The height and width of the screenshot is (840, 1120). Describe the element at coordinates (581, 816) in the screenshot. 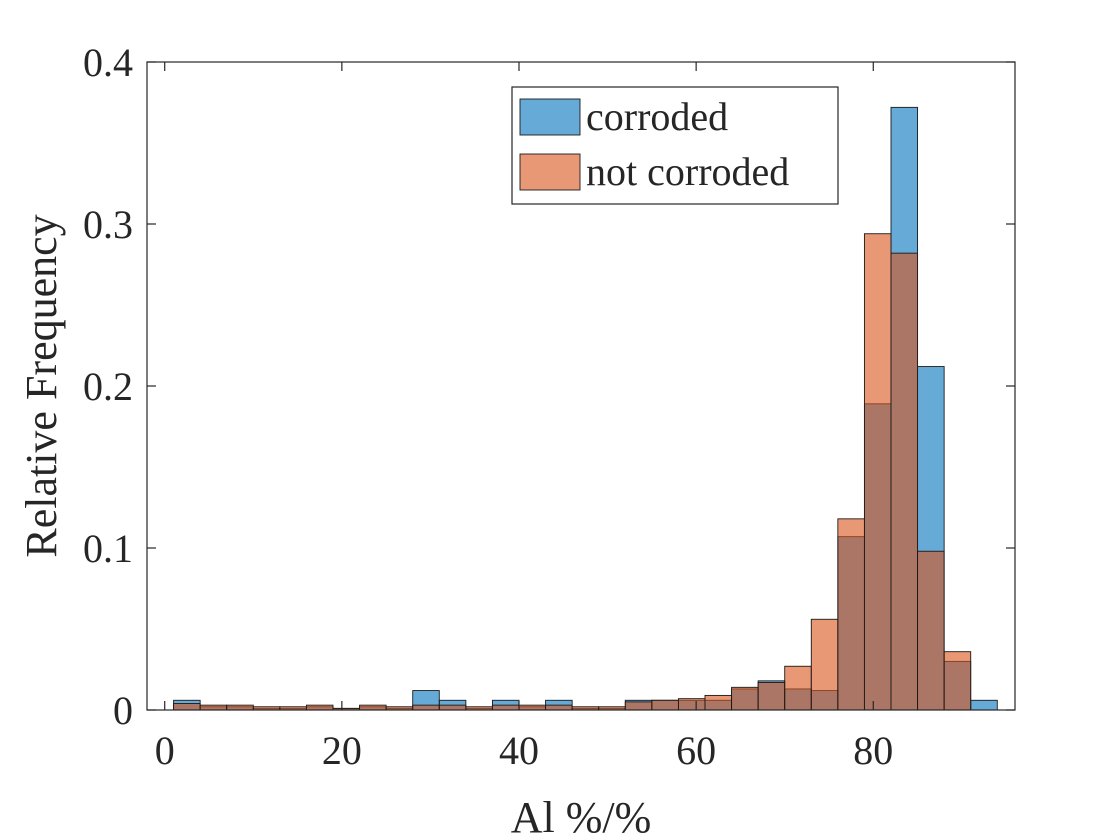

I see `x-axis-label: Al %/%` at that location.